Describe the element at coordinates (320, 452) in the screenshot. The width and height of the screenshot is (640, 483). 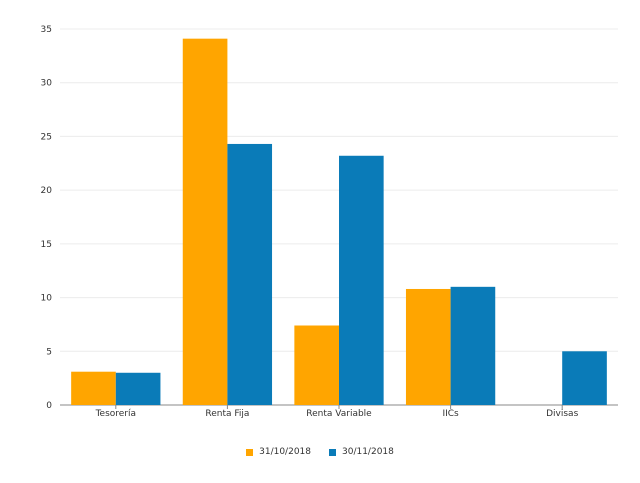
I see `legend: 31/10/2018 30/11/2018` at that location.